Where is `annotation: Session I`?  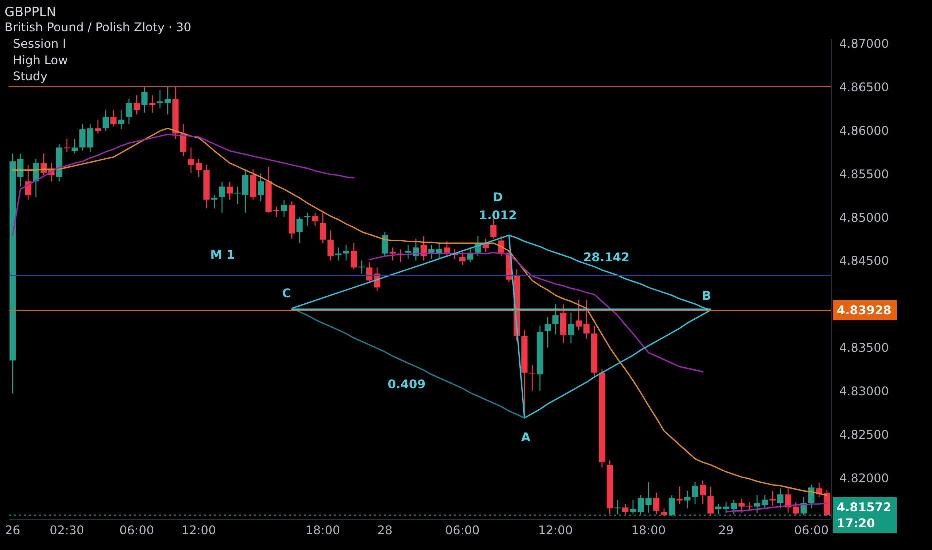 annotation: Session I is located at coordinates (39, 44).